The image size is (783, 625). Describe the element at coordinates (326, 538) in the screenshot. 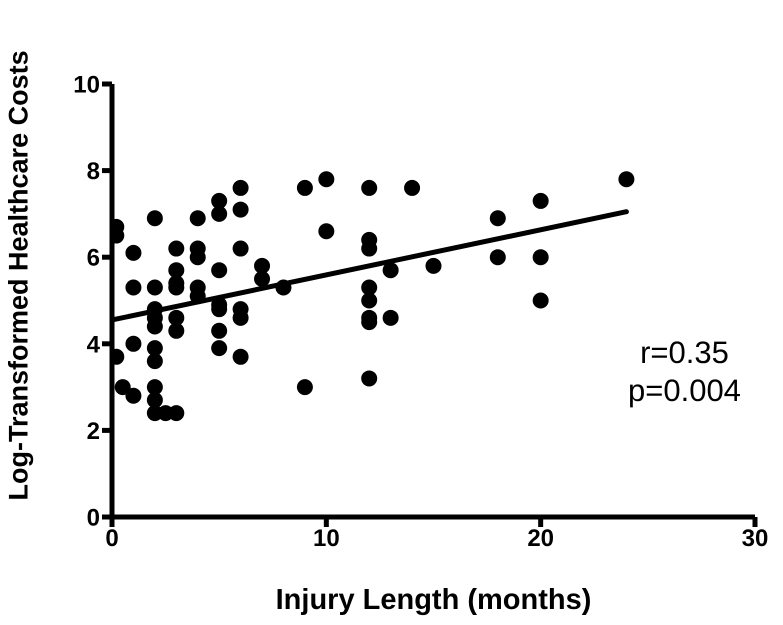

I see `x-tick-label: 10` at that location.